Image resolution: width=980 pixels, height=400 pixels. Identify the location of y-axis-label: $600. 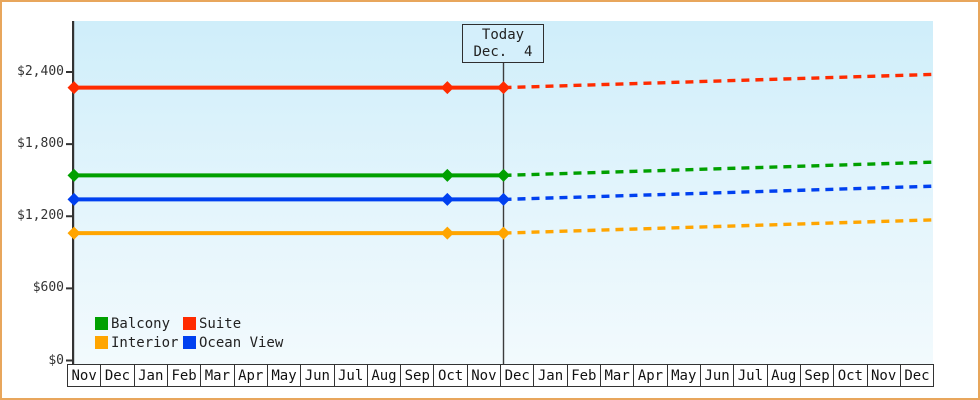
(48, 288).